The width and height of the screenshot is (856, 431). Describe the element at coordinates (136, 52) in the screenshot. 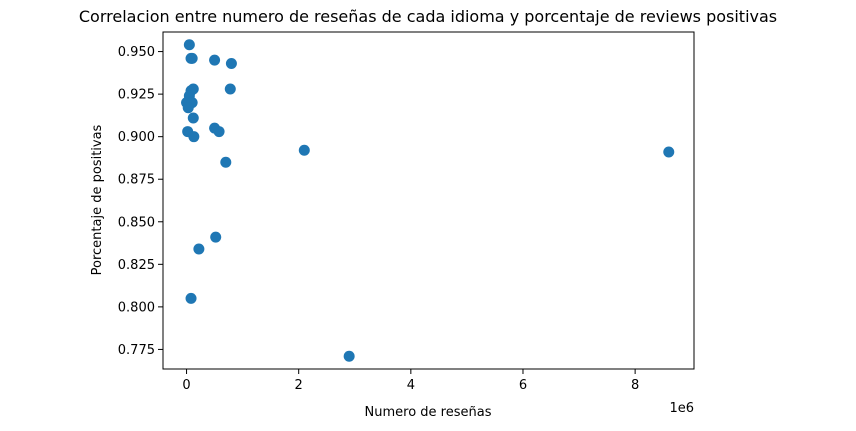

I see `y-tick-label: 0.950` at that location.